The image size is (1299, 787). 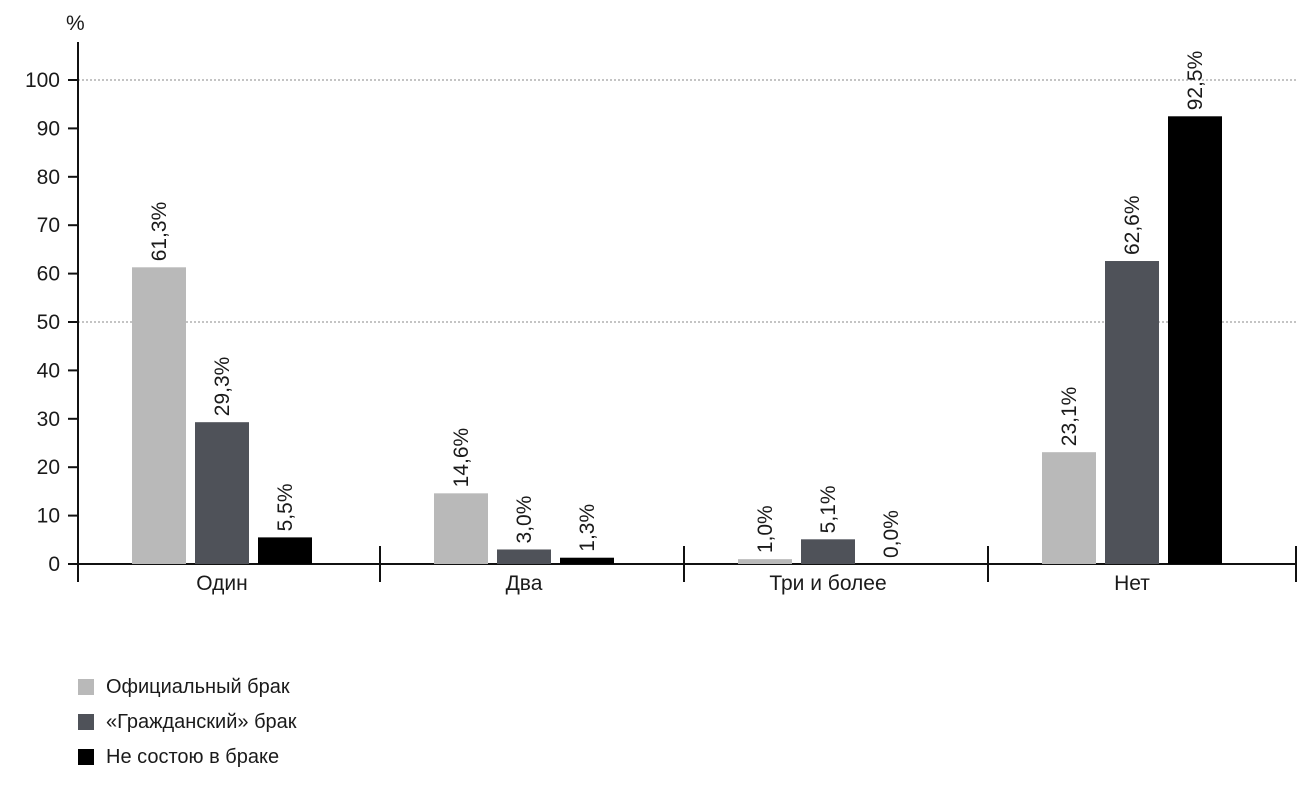 What do you see at coordinates (48, 225) in the screenshot?
I see `y-tick-label-70: 70` at bounding box center [48, 225].